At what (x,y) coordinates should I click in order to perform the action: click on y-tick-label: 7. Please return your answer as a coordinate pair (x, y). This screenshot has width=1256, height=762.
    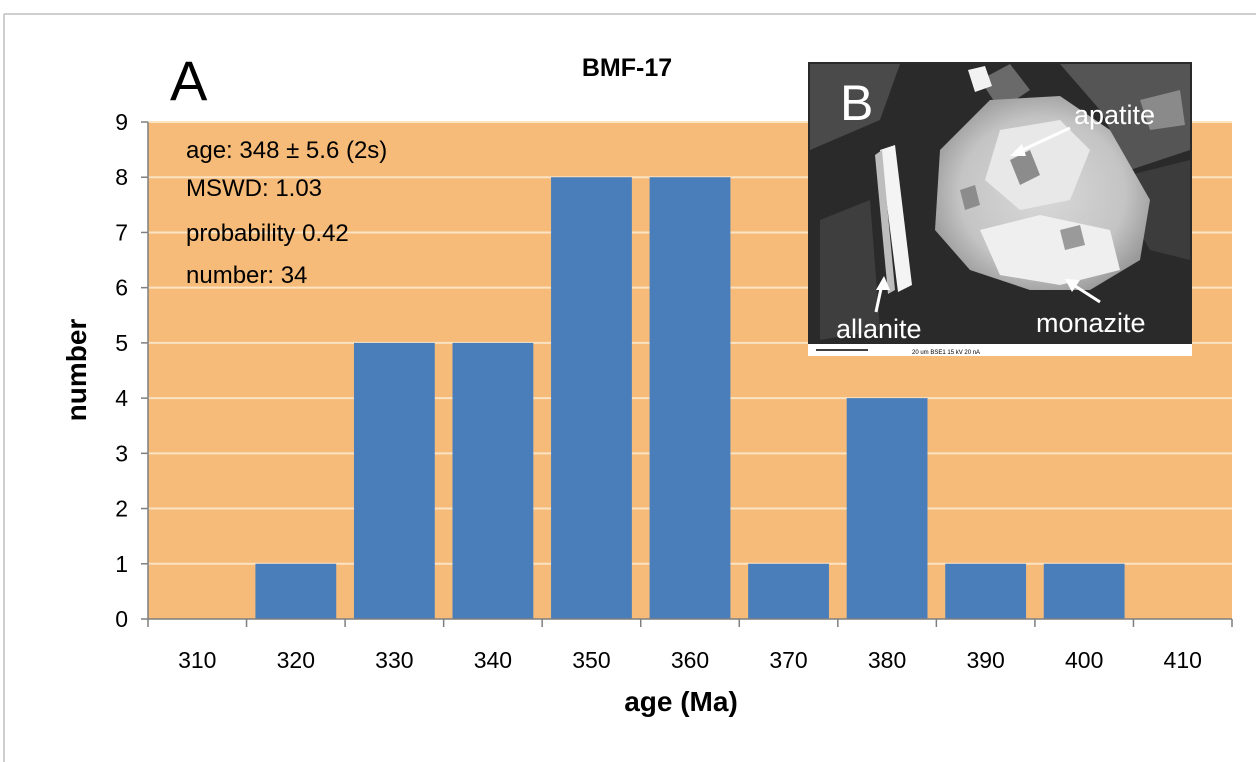
    Looking at the image, I should click on (121, 232).